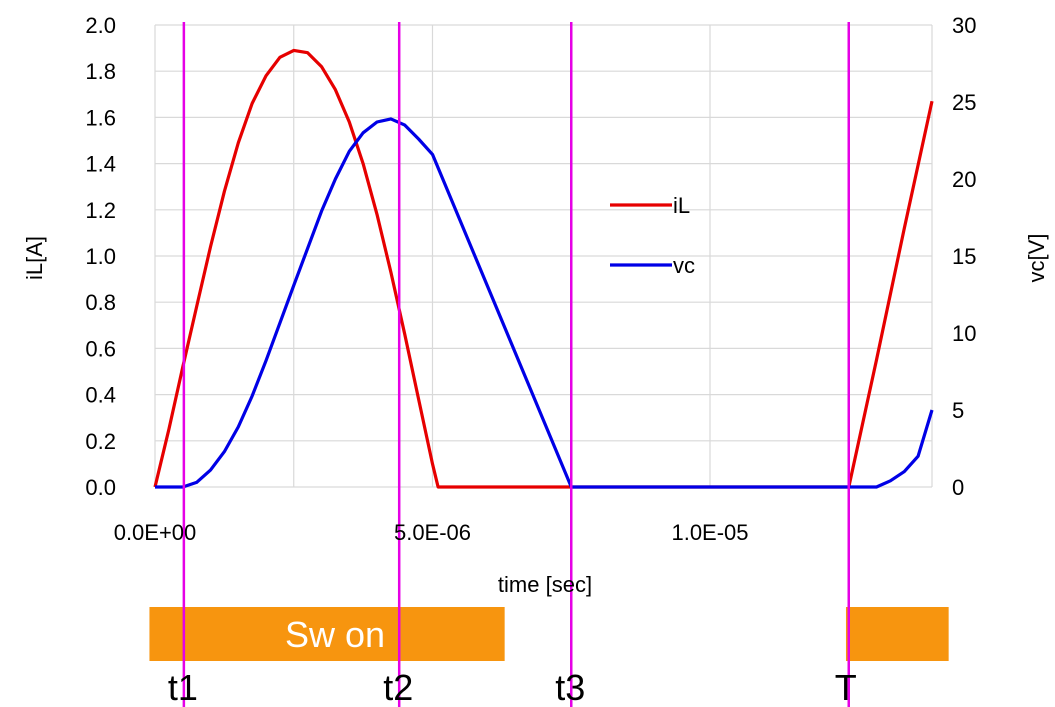  What do you see at coordinates (684, 265) in the screenshot?
I see `legend-label-vc: vc` at bounding box center [684, 265].